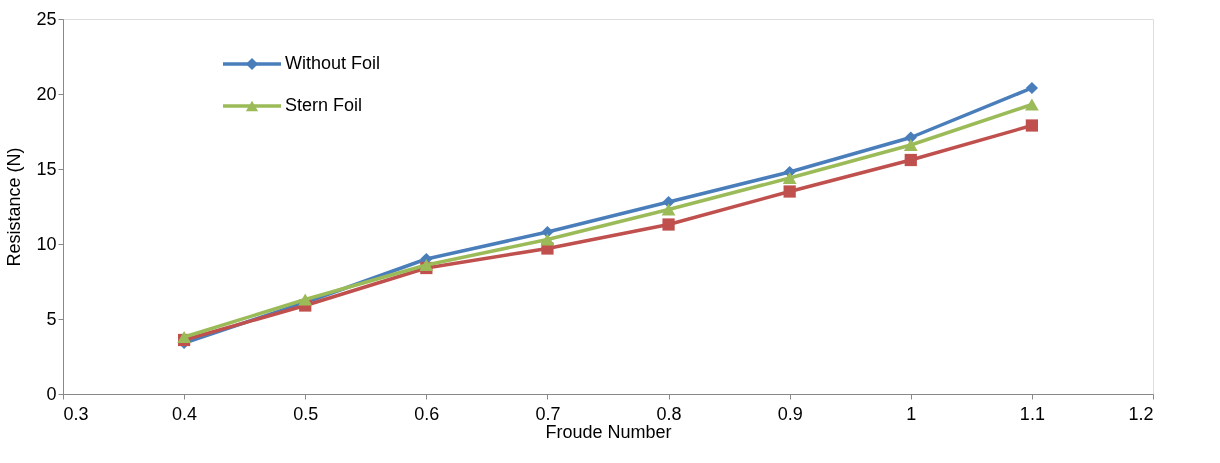 The height and width of the screenshot is (463, 1220). What do you see at coordinates (333, 63) in the screenshot?
I see `legend-label: Without Foil` at bounding box center [333, 63].